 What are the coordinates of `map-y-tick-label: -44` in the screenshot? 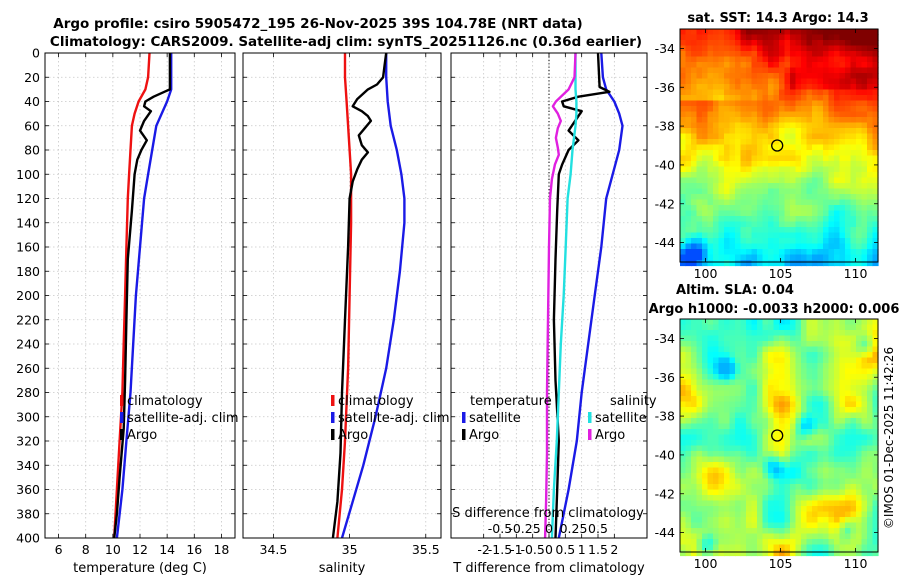 It's located at (665, 242).